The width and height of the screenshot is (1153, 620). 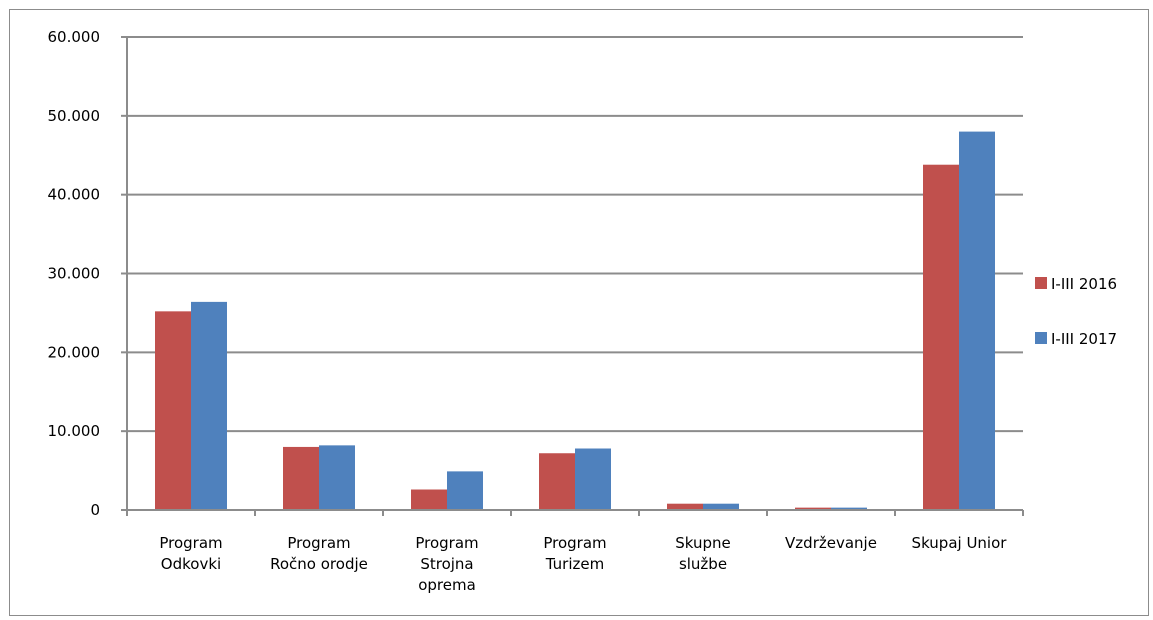 What do you see at coordinates (447, 585) in the screenshot?
I see `x-tick-label-line: oprema` at bounding box center [447, 585].